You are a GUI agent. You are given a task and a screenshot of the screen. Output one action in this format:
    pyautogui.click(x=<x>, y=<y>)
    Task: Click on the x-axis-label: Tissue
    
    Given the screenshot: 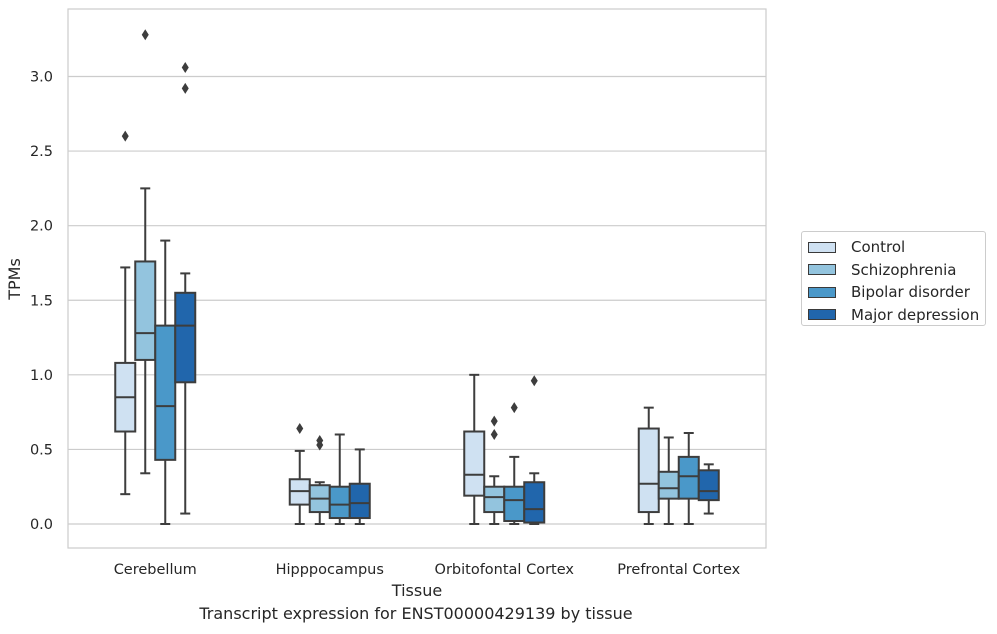 What is the action you would take?
    pyautogui.click(x=416, y=590)
    